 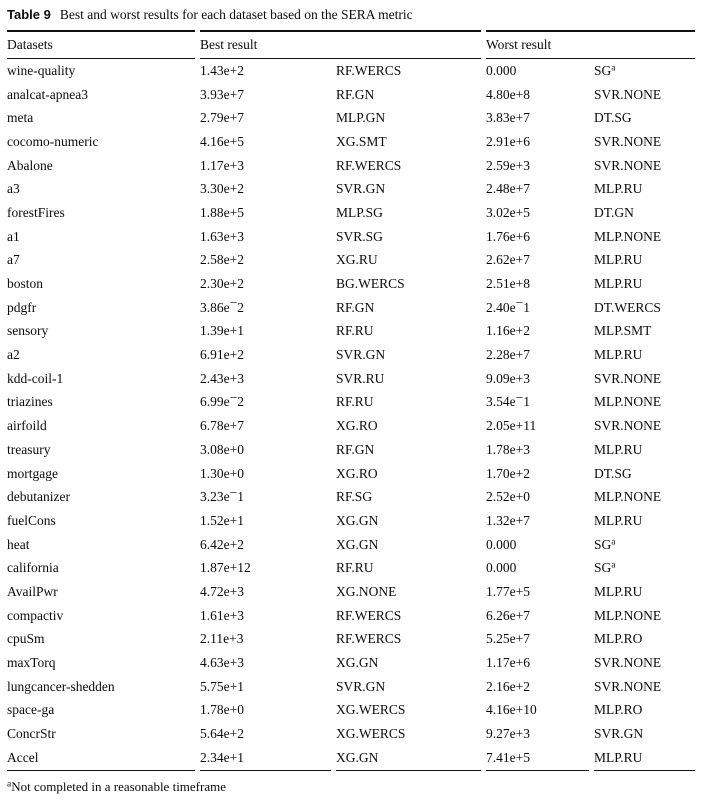 What do you see at coordinates (13, 355) in the screenshot?
I see `dataset-name-cell: a2` at bounding box center [13, 355].